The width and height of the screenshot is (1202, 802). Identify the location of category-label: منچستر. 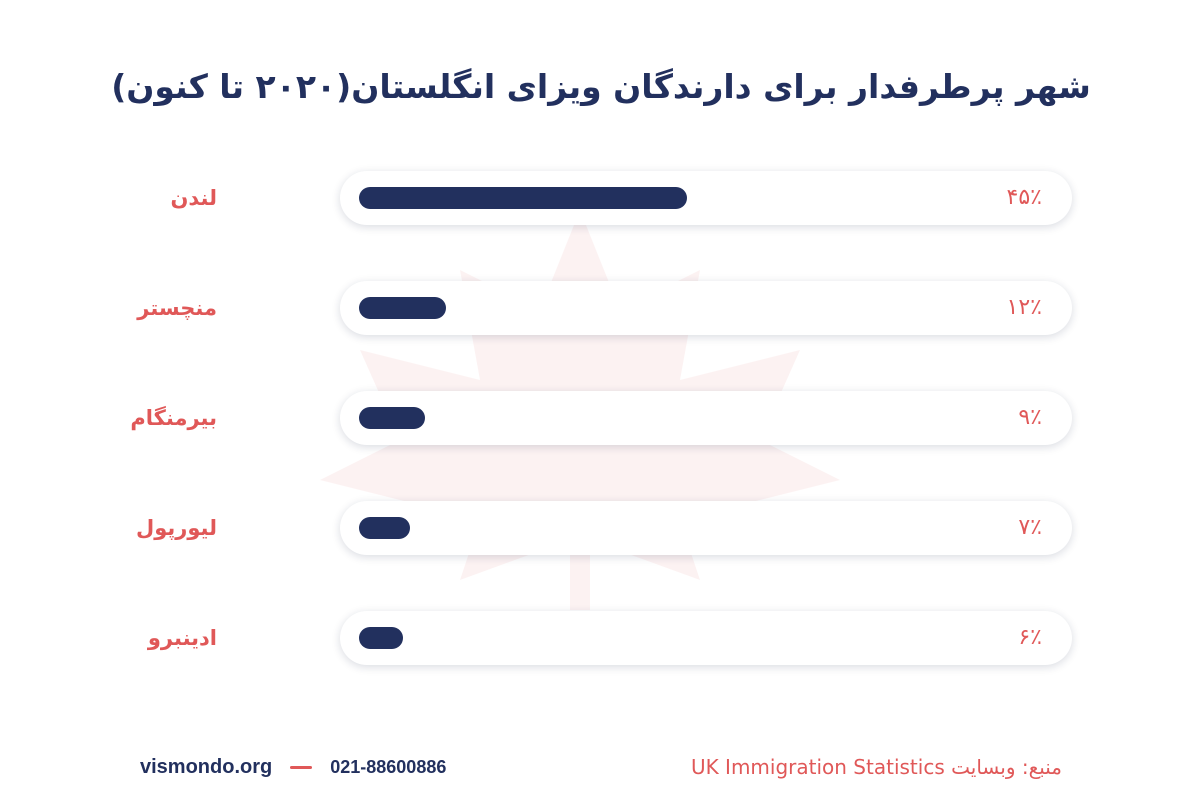
(177, 308).